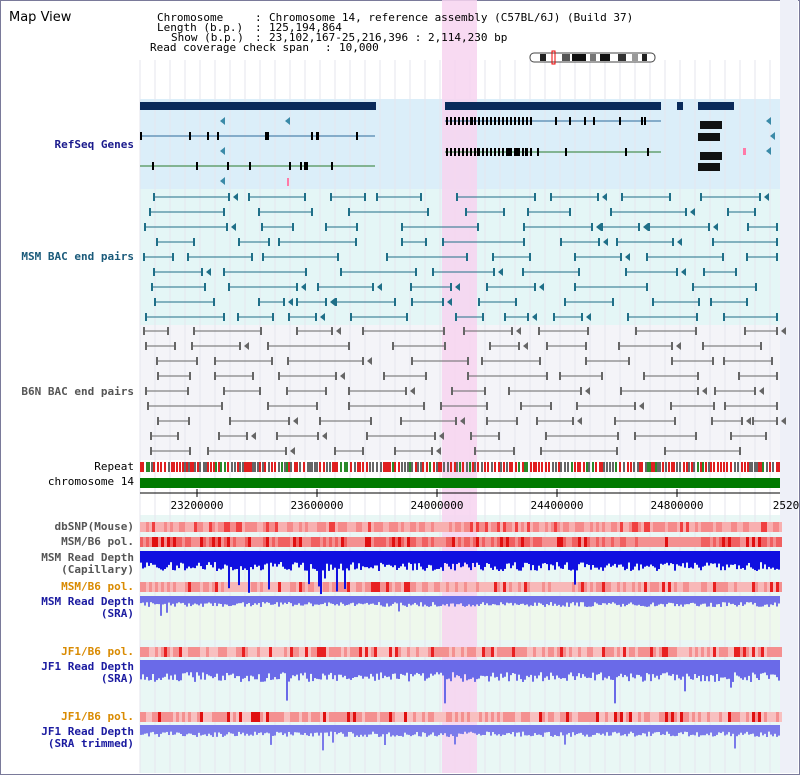 This screenshot has height=775, width=800. I want to click on track-label-b6n-bac: B6N BAC end pairs, so click(77, 391).